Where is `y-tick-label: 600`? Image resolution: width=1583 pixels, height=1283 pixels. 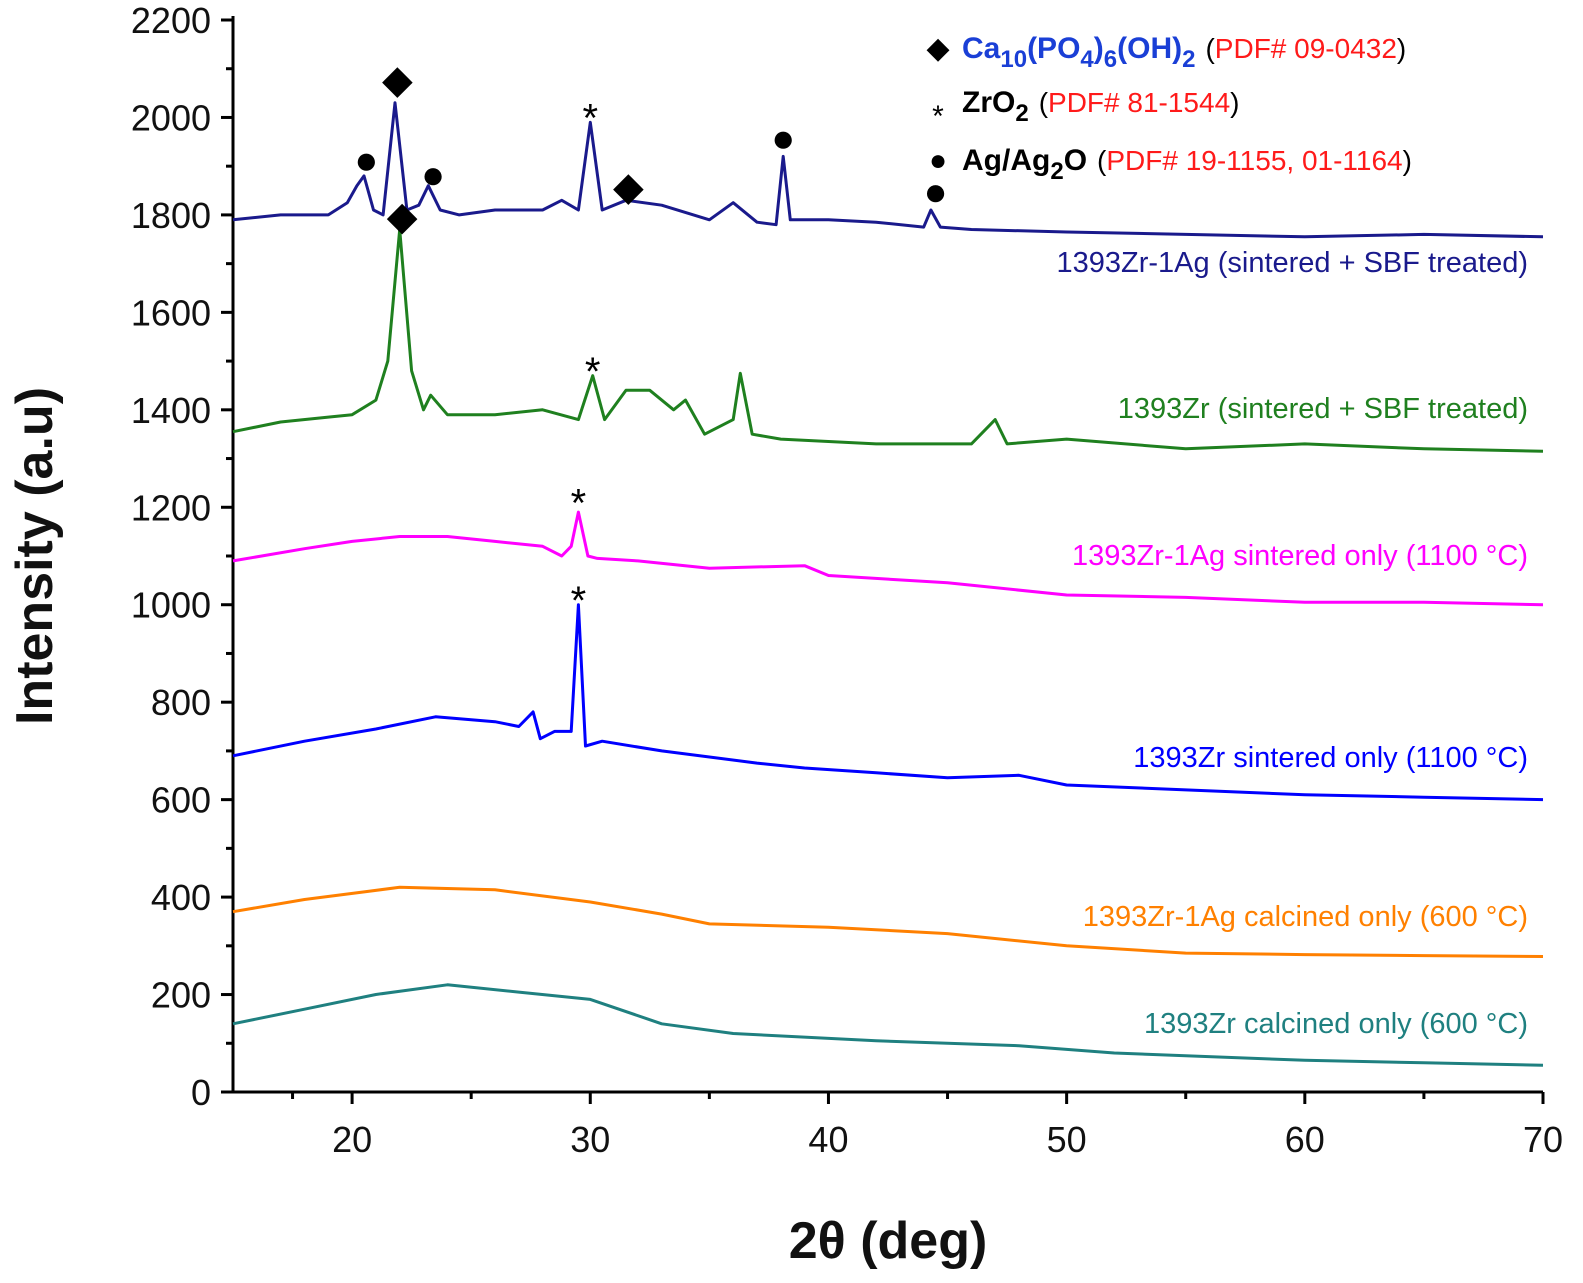
y-tick-label: 600 is located at coordinates (181, 800).